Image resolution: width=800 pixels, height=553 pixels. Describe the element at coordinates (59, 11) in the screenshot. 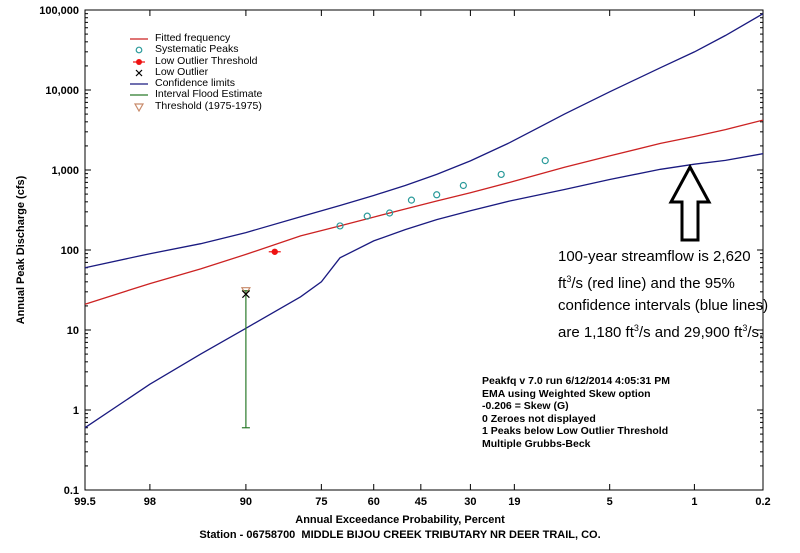

I see `y-tick-label: 100,000` at that location.